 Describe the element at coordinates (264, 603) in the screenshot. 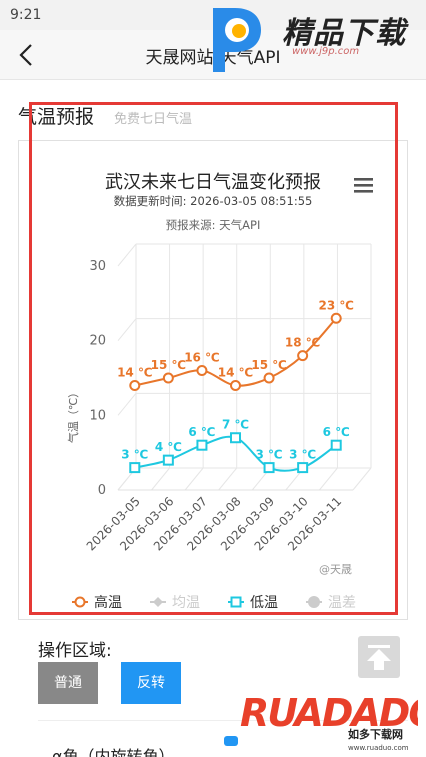

I see `legend-item: 低温` at that location.